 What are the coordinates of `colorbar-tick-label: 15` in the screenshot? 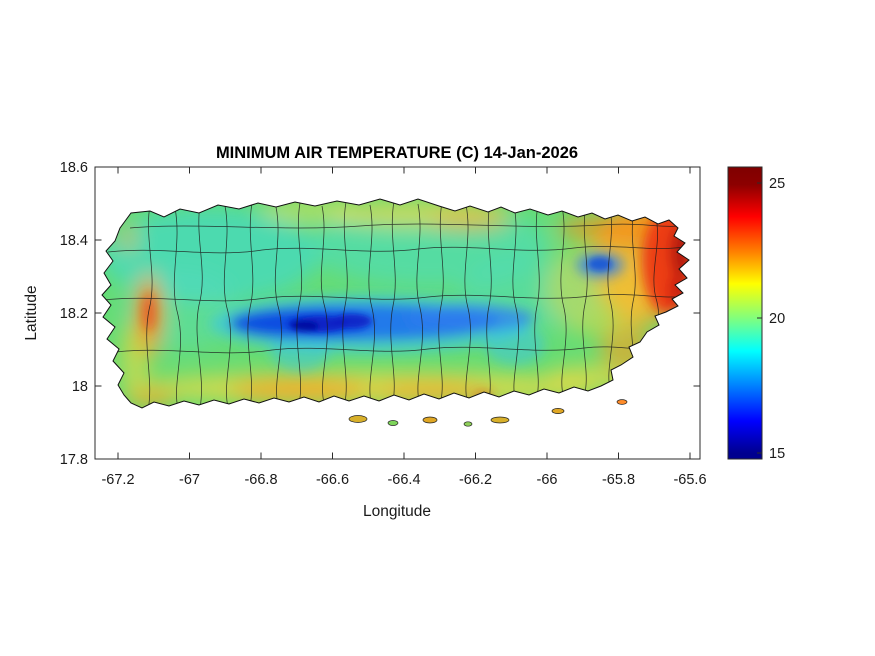 It's located at (777, 454).